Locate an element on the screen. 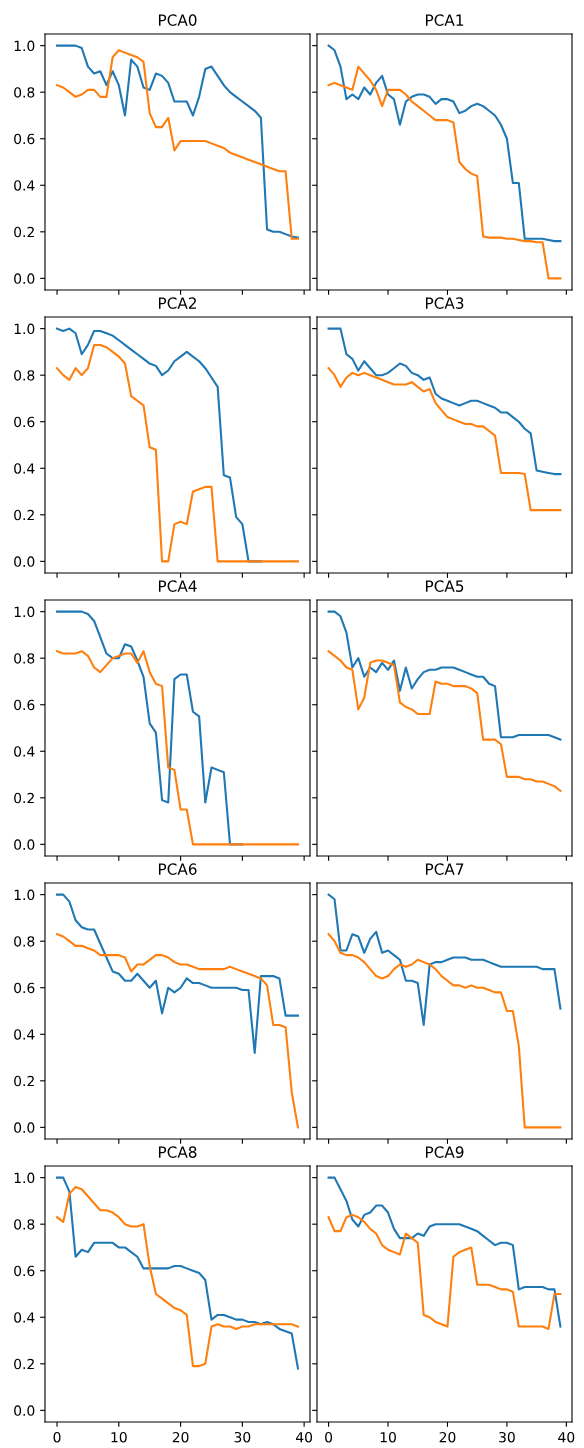 This screenshot has width=584, height=1448. chart-title: PCA6 is located at coordinates (177, 869).